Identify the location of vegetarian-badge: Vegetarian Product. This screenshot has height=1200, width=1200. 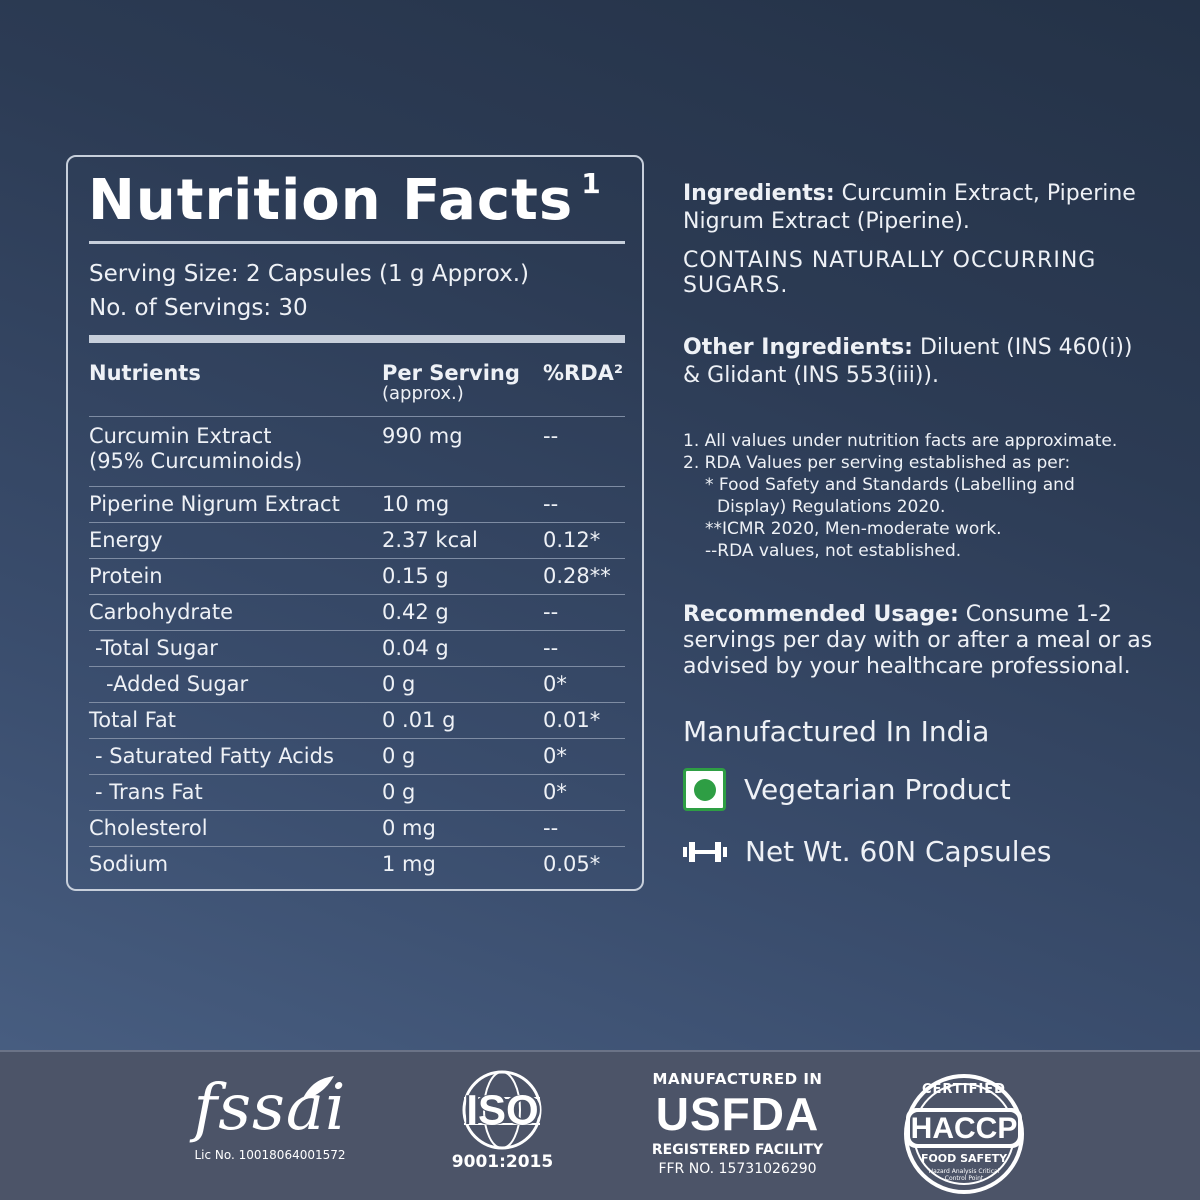
(847, 789).